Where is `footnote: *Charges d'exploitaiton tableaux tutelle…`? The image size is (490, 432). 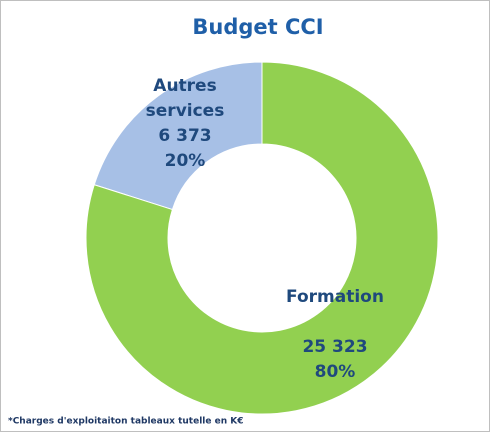 footnote: *Charges d'exploitaiton tableaux tutelle… is located at coordinates (126, 422).